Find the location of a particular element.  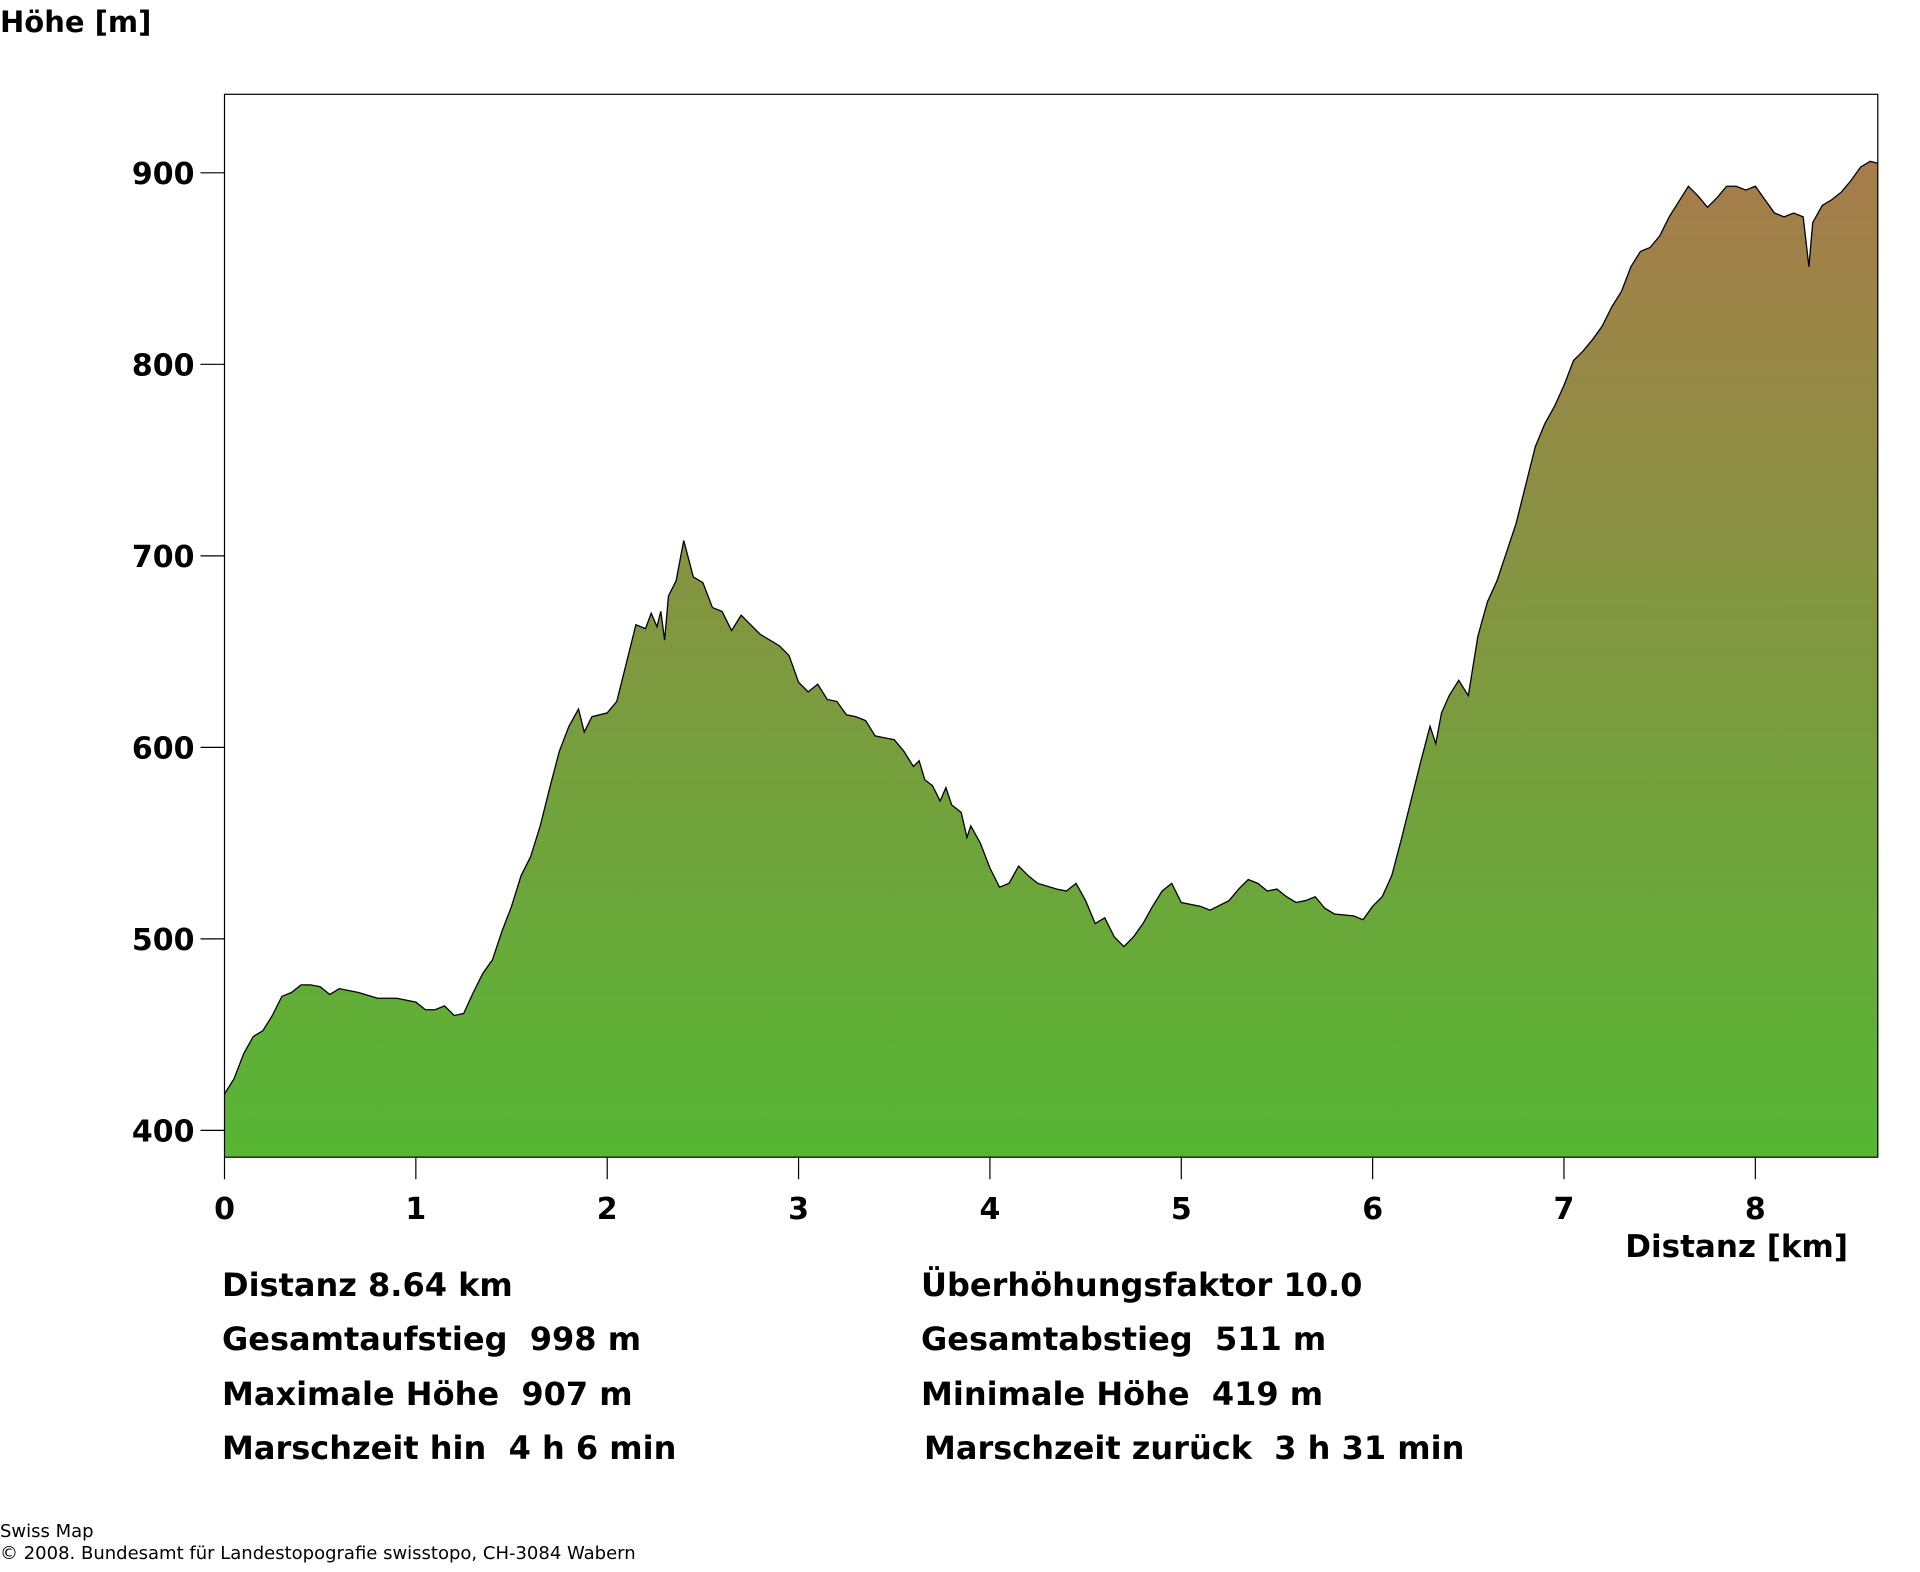

stat: Gesamtaufstieg 998 m is located at coordinates (431, 1339).